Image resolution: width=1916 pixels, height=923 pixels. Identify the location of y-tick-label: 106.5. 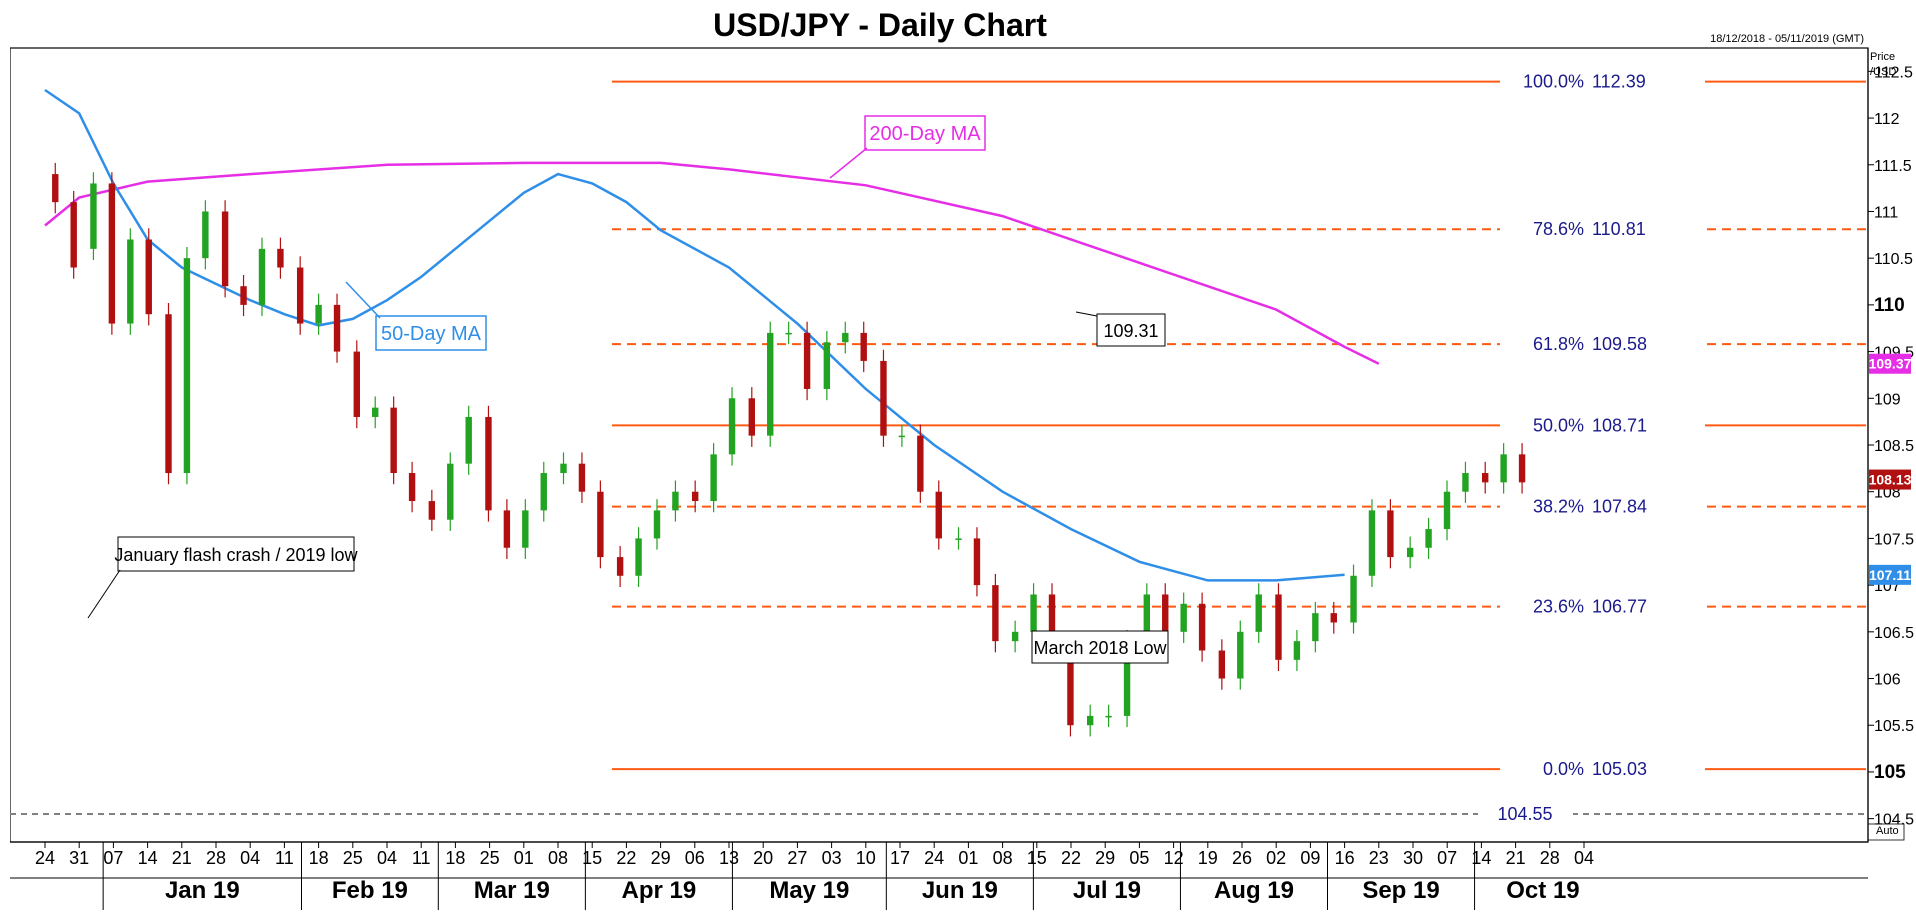
(1894, 633).